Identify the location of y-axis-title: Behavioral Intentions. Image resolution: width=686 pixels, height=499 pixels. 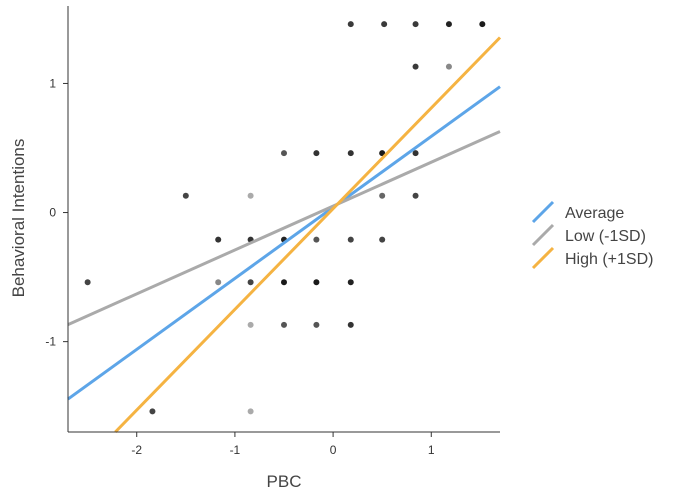
(18, 218).